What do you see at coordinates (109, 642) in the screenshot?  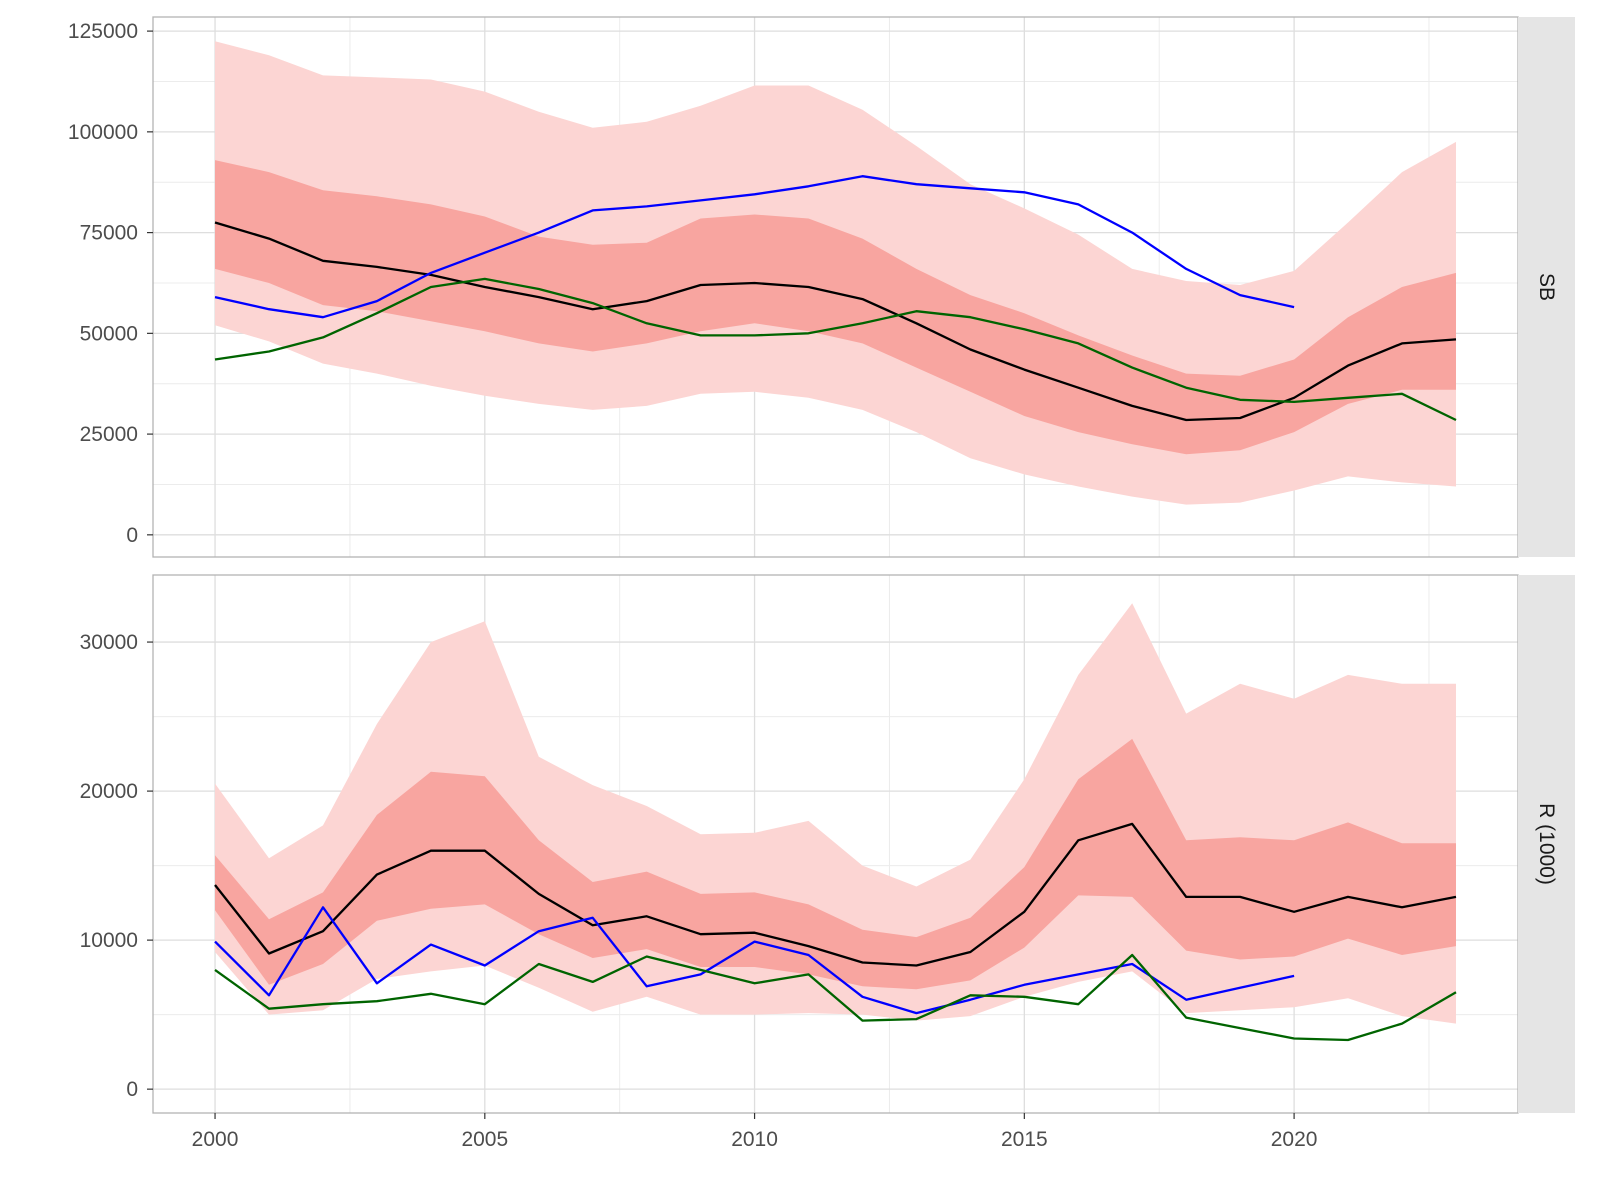 I see `y-tick-label: 30000` at bounding box center [109, 642].